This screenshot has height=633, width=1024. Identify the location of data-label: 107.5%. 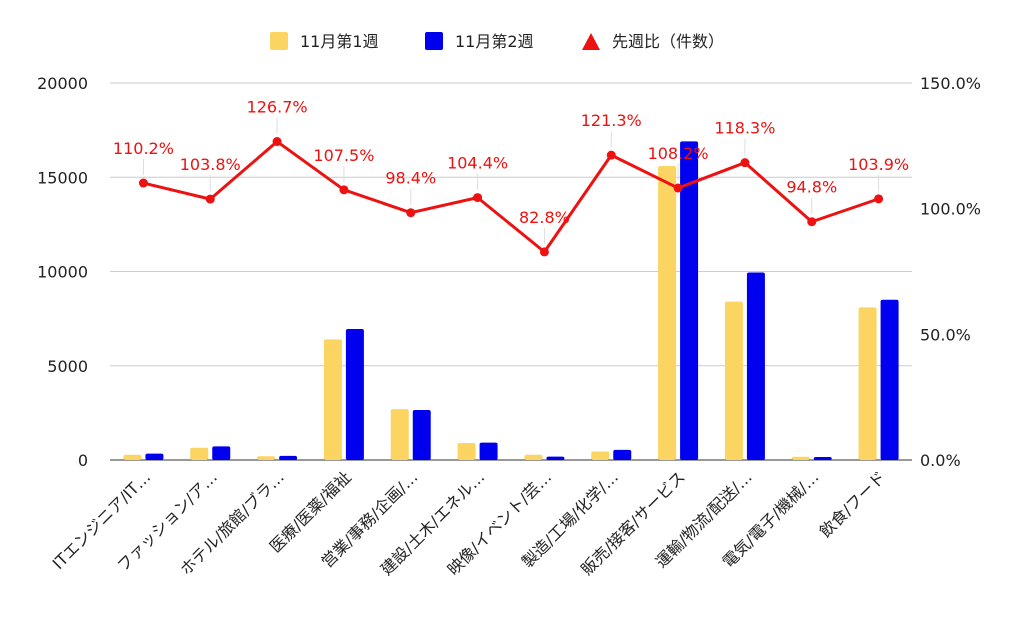
(343, 155).